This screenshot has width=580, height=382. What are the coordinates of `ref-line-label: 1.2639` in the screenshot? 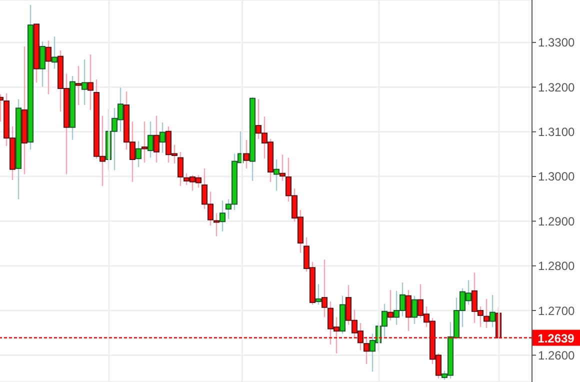 It's located at (556, 338).